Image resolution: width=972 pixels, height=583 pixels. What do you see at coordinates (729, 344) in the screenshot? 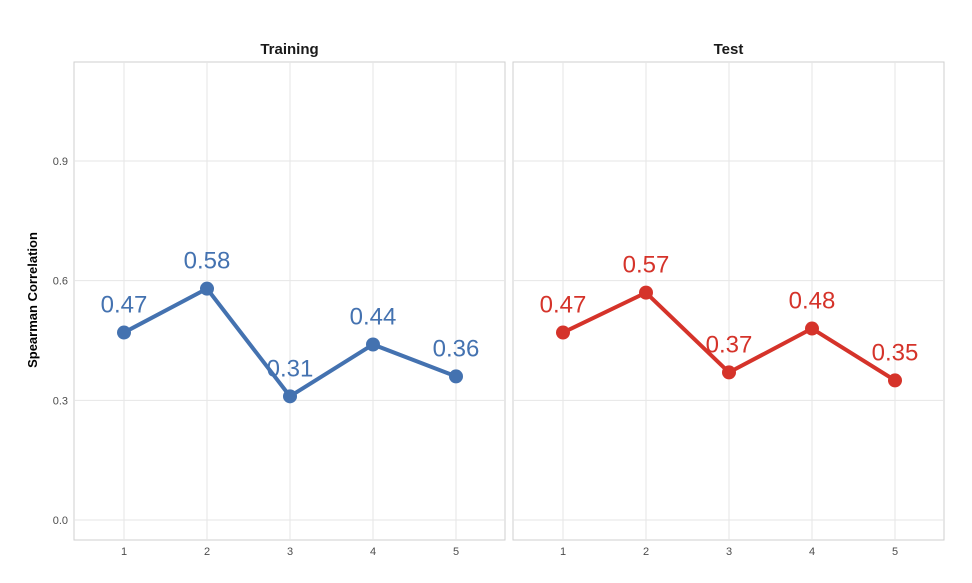
I see `data-label: 0.37` at bounding box center [729, 344].